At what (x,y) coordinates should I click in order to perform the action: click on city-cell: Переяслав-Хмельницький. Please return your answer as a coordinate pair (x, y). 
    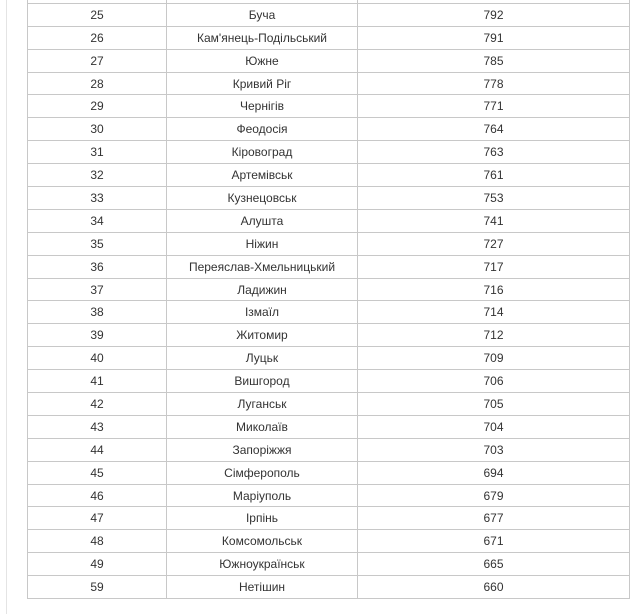
    Looking at the image, I should click on (262, 266).